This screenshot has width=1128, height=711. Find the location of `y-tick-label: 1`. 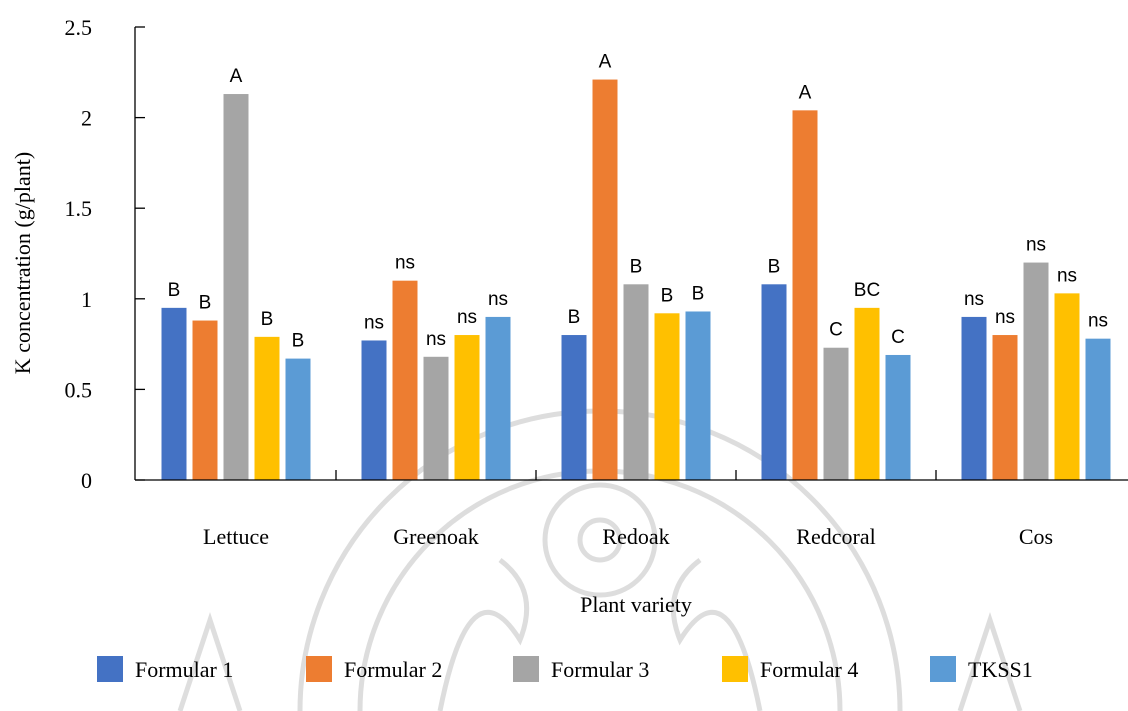

y-tick-label: 1 is located at coordinates (86, 299).